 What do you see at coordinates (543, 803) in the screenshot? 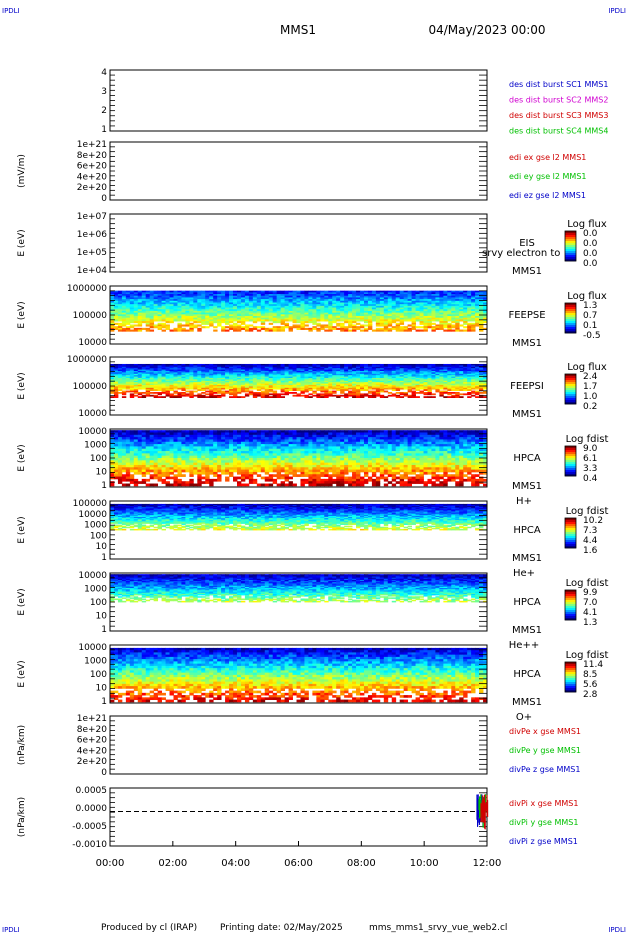
I see `legend-entry: divPi x gse MMS1` at bounding box center [543, 803].